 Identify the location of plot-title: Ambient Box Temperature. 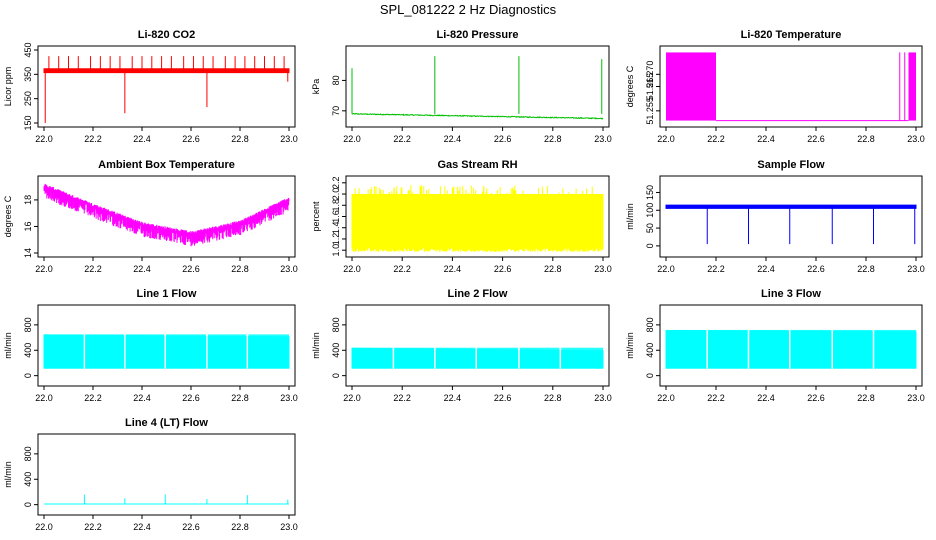
(166, 165).